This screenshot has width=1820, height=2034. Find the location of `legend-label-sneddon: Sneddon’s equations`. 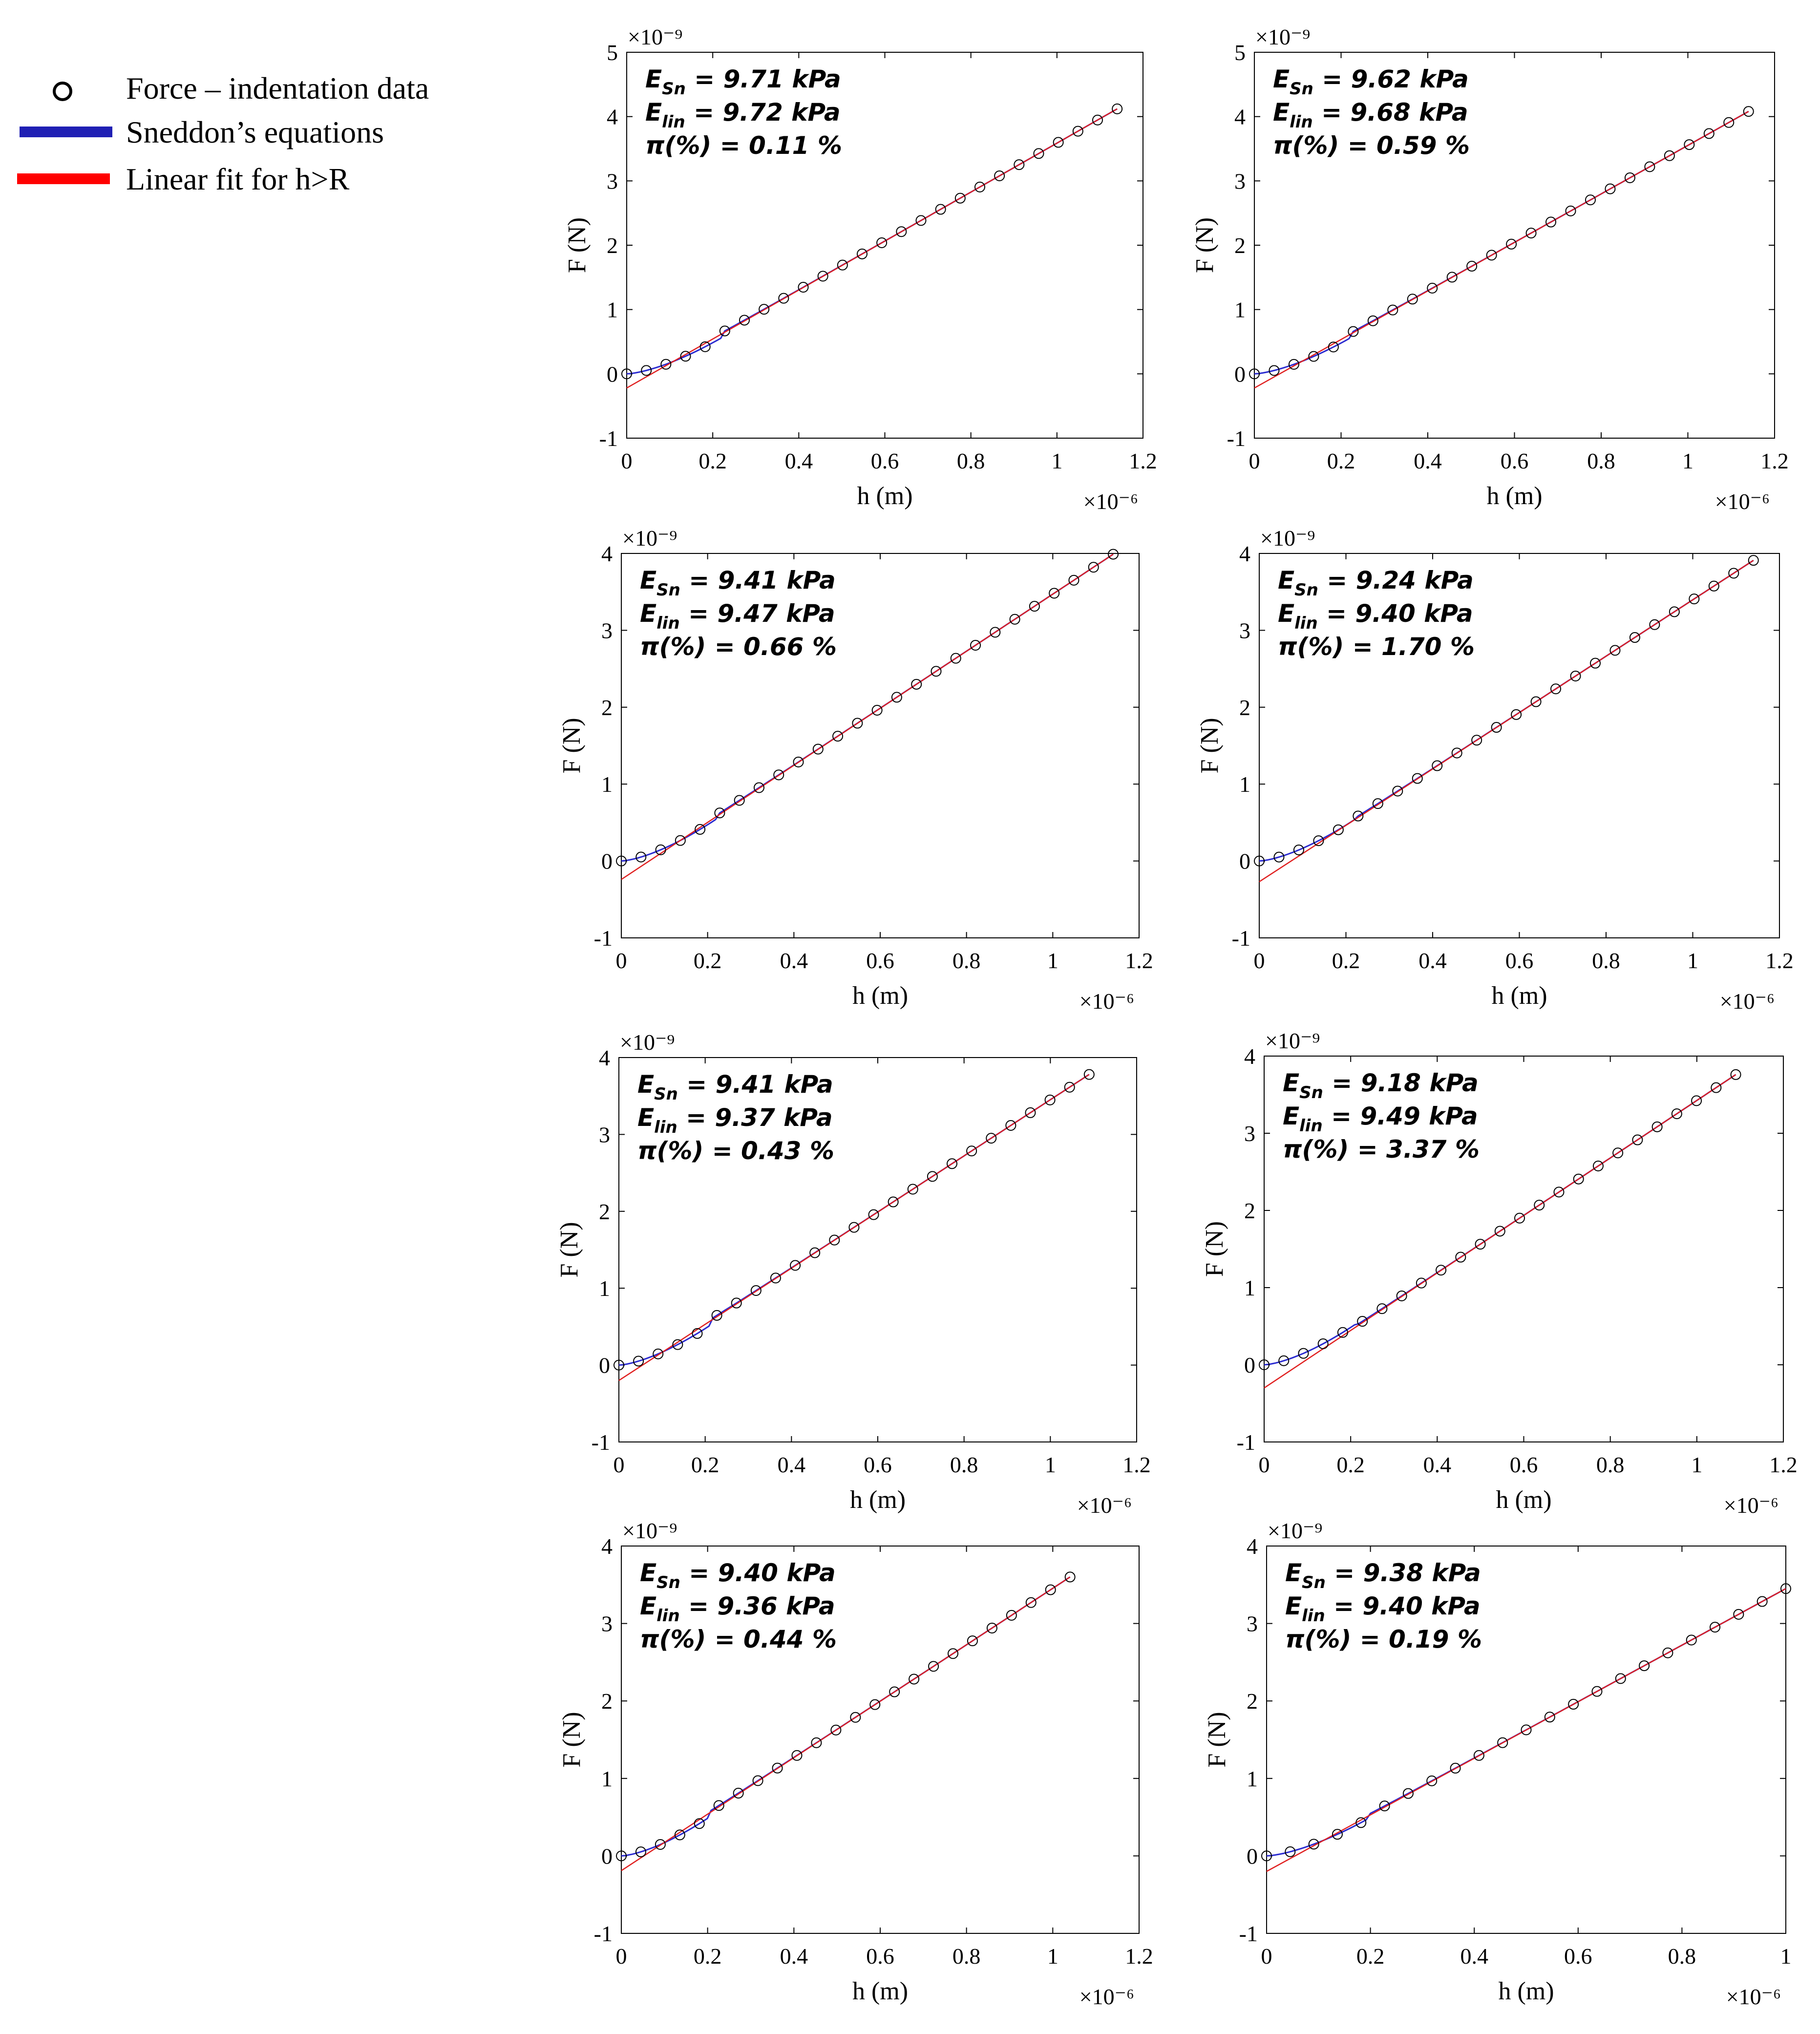

legend-label-sneddon: Sneddon’s equations is located at coordinates (255, 132).